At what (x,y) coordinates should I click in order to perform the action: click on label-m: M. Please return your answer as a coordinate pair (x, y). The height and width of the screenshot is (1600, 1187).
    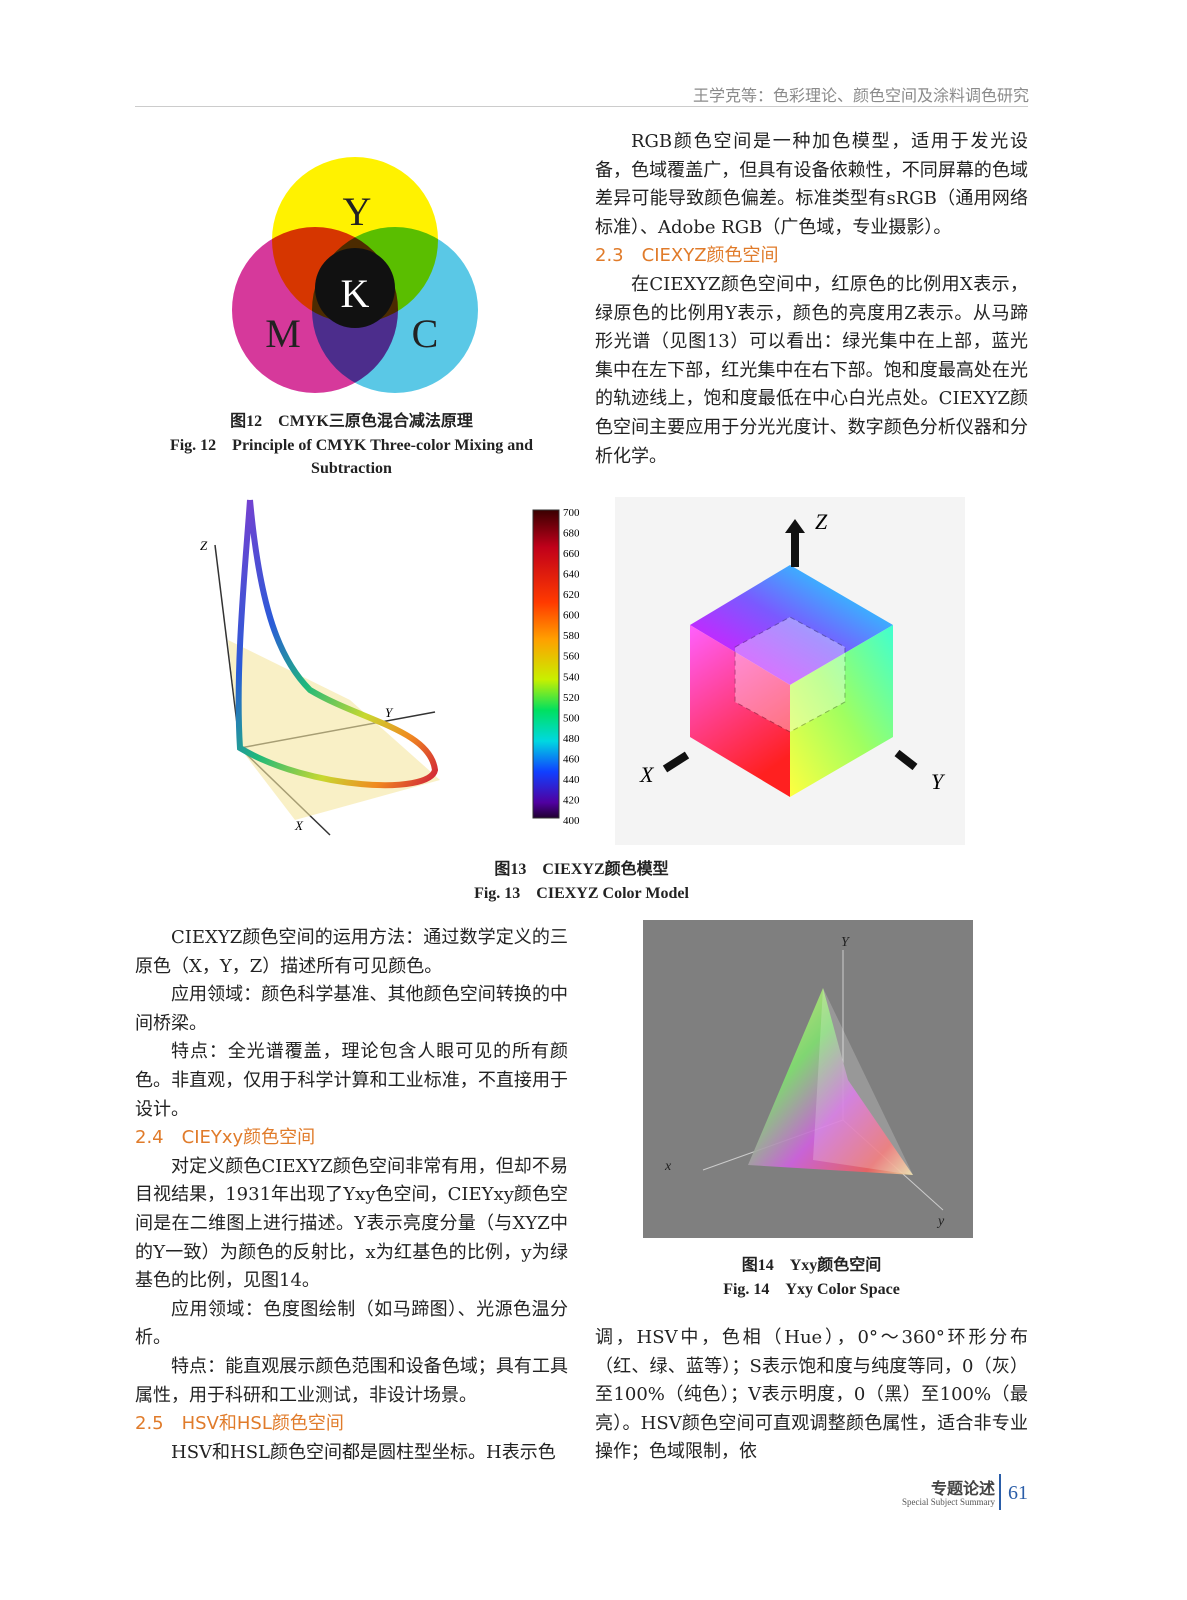
    Looking at the image, I should click on (283, 333).